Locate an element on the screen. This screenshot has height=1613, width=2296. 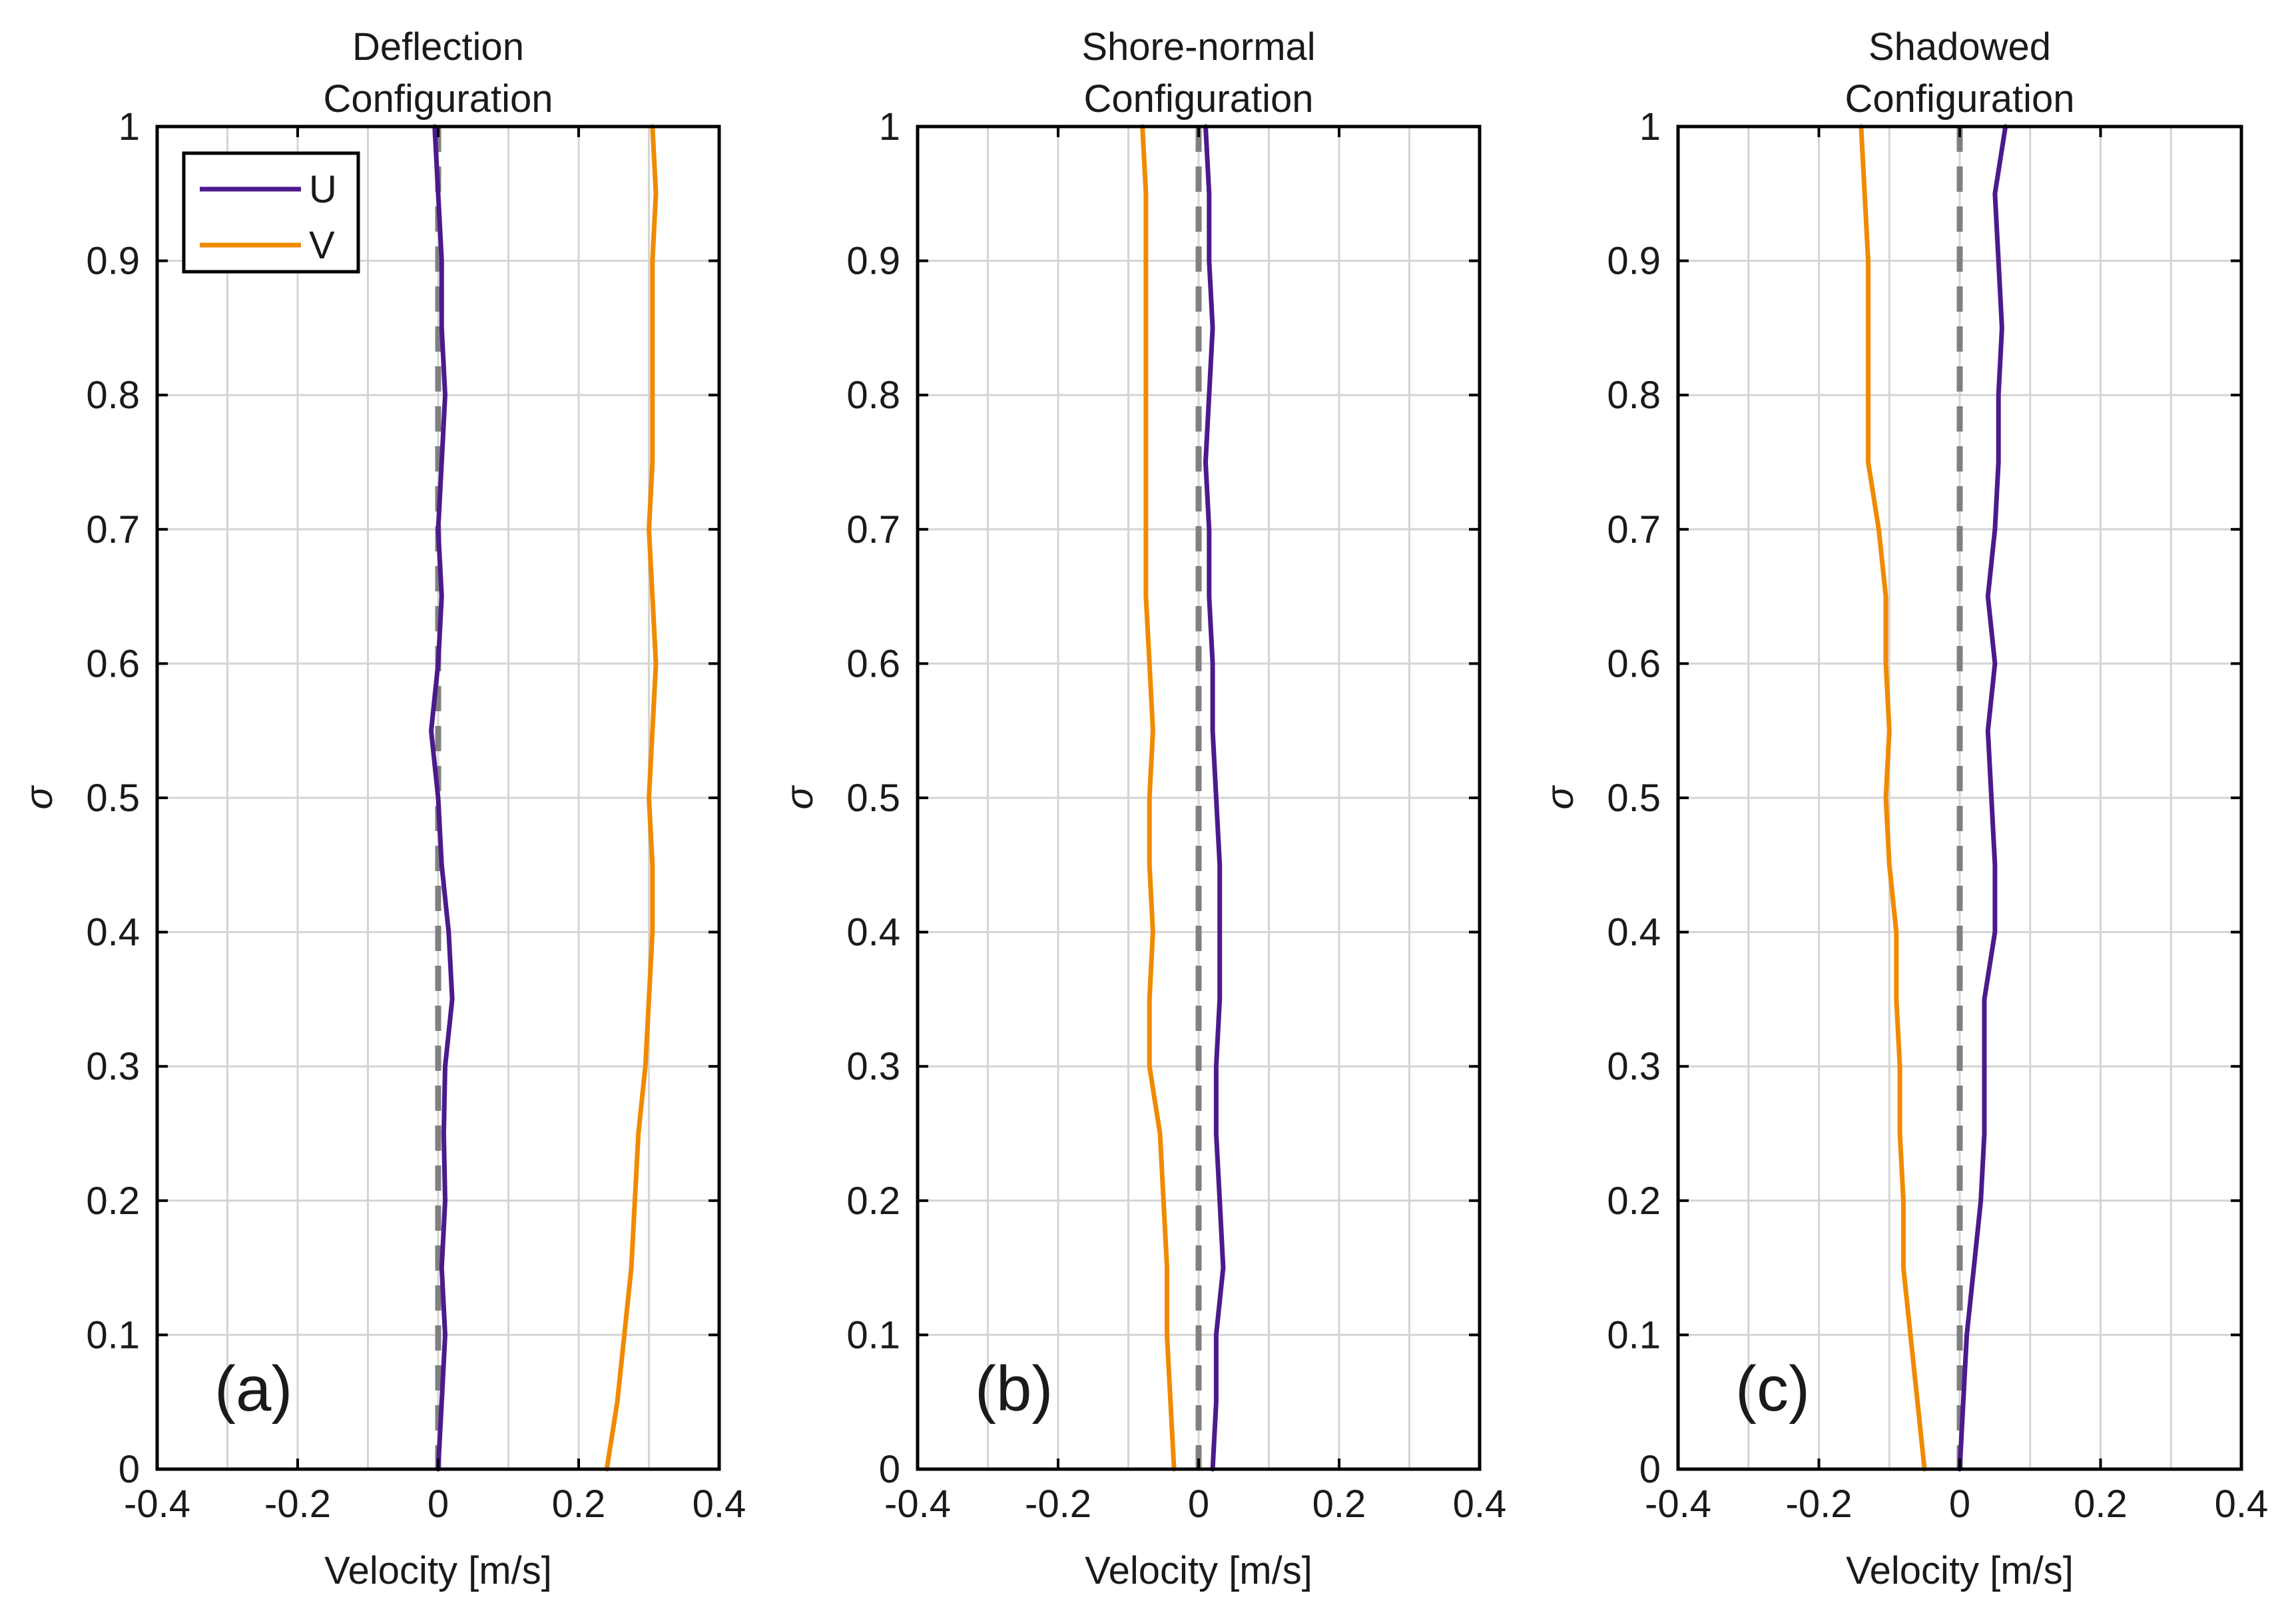
panel-1-y-tick-label: 0.6 is located at coordinates (113, 664).